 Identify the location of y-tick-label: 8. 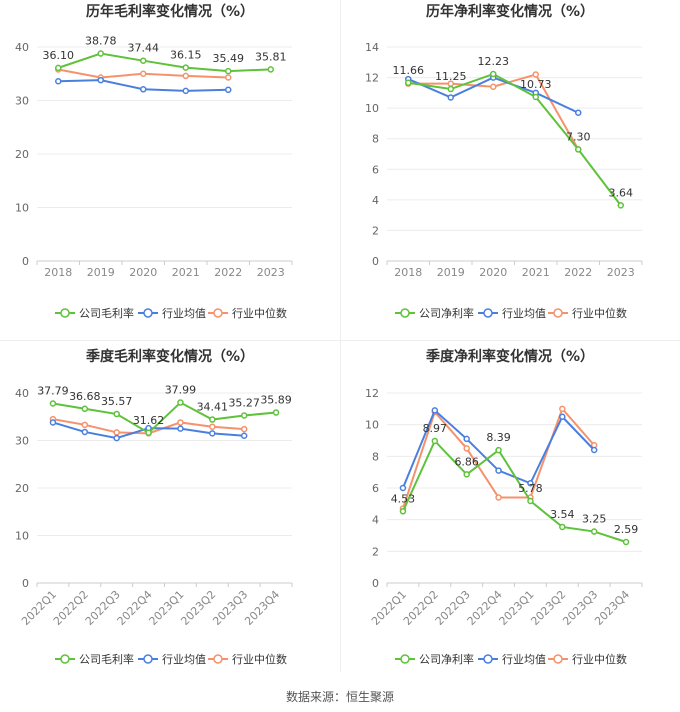
(375, 139).